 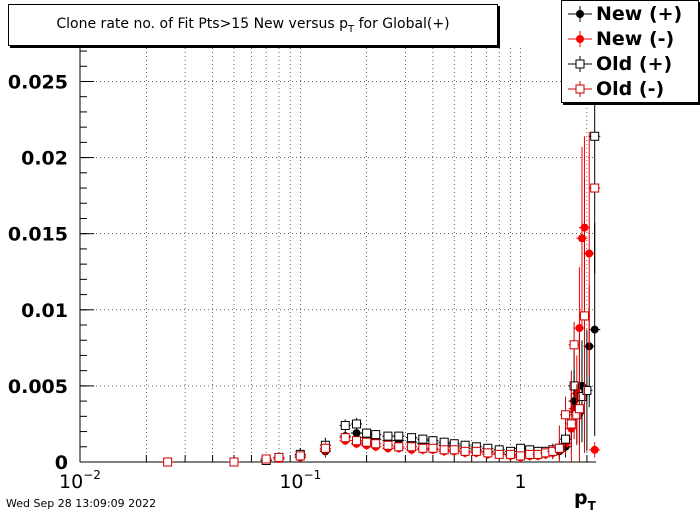 What do you see at coordinates (44, 159) in the screenshot?
I see `y-tick-label: 0.02` at bounding box center [44, 159].